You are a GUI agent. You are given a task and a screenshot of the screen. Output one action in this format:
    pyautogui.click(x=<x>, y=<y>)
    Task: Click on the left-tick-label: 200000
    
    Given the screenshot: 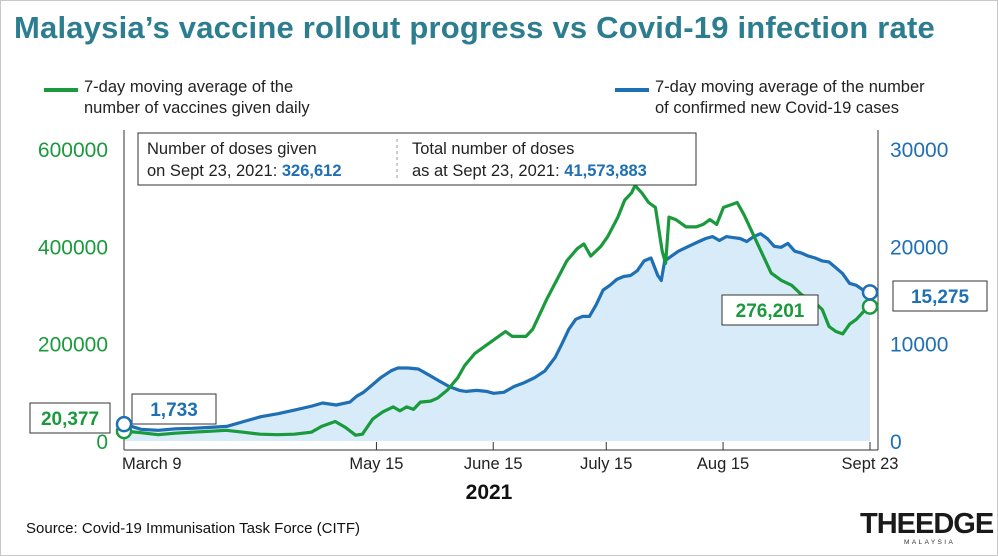 What is the action you would take?
    pyautogui.click(x=73, y=345)
    